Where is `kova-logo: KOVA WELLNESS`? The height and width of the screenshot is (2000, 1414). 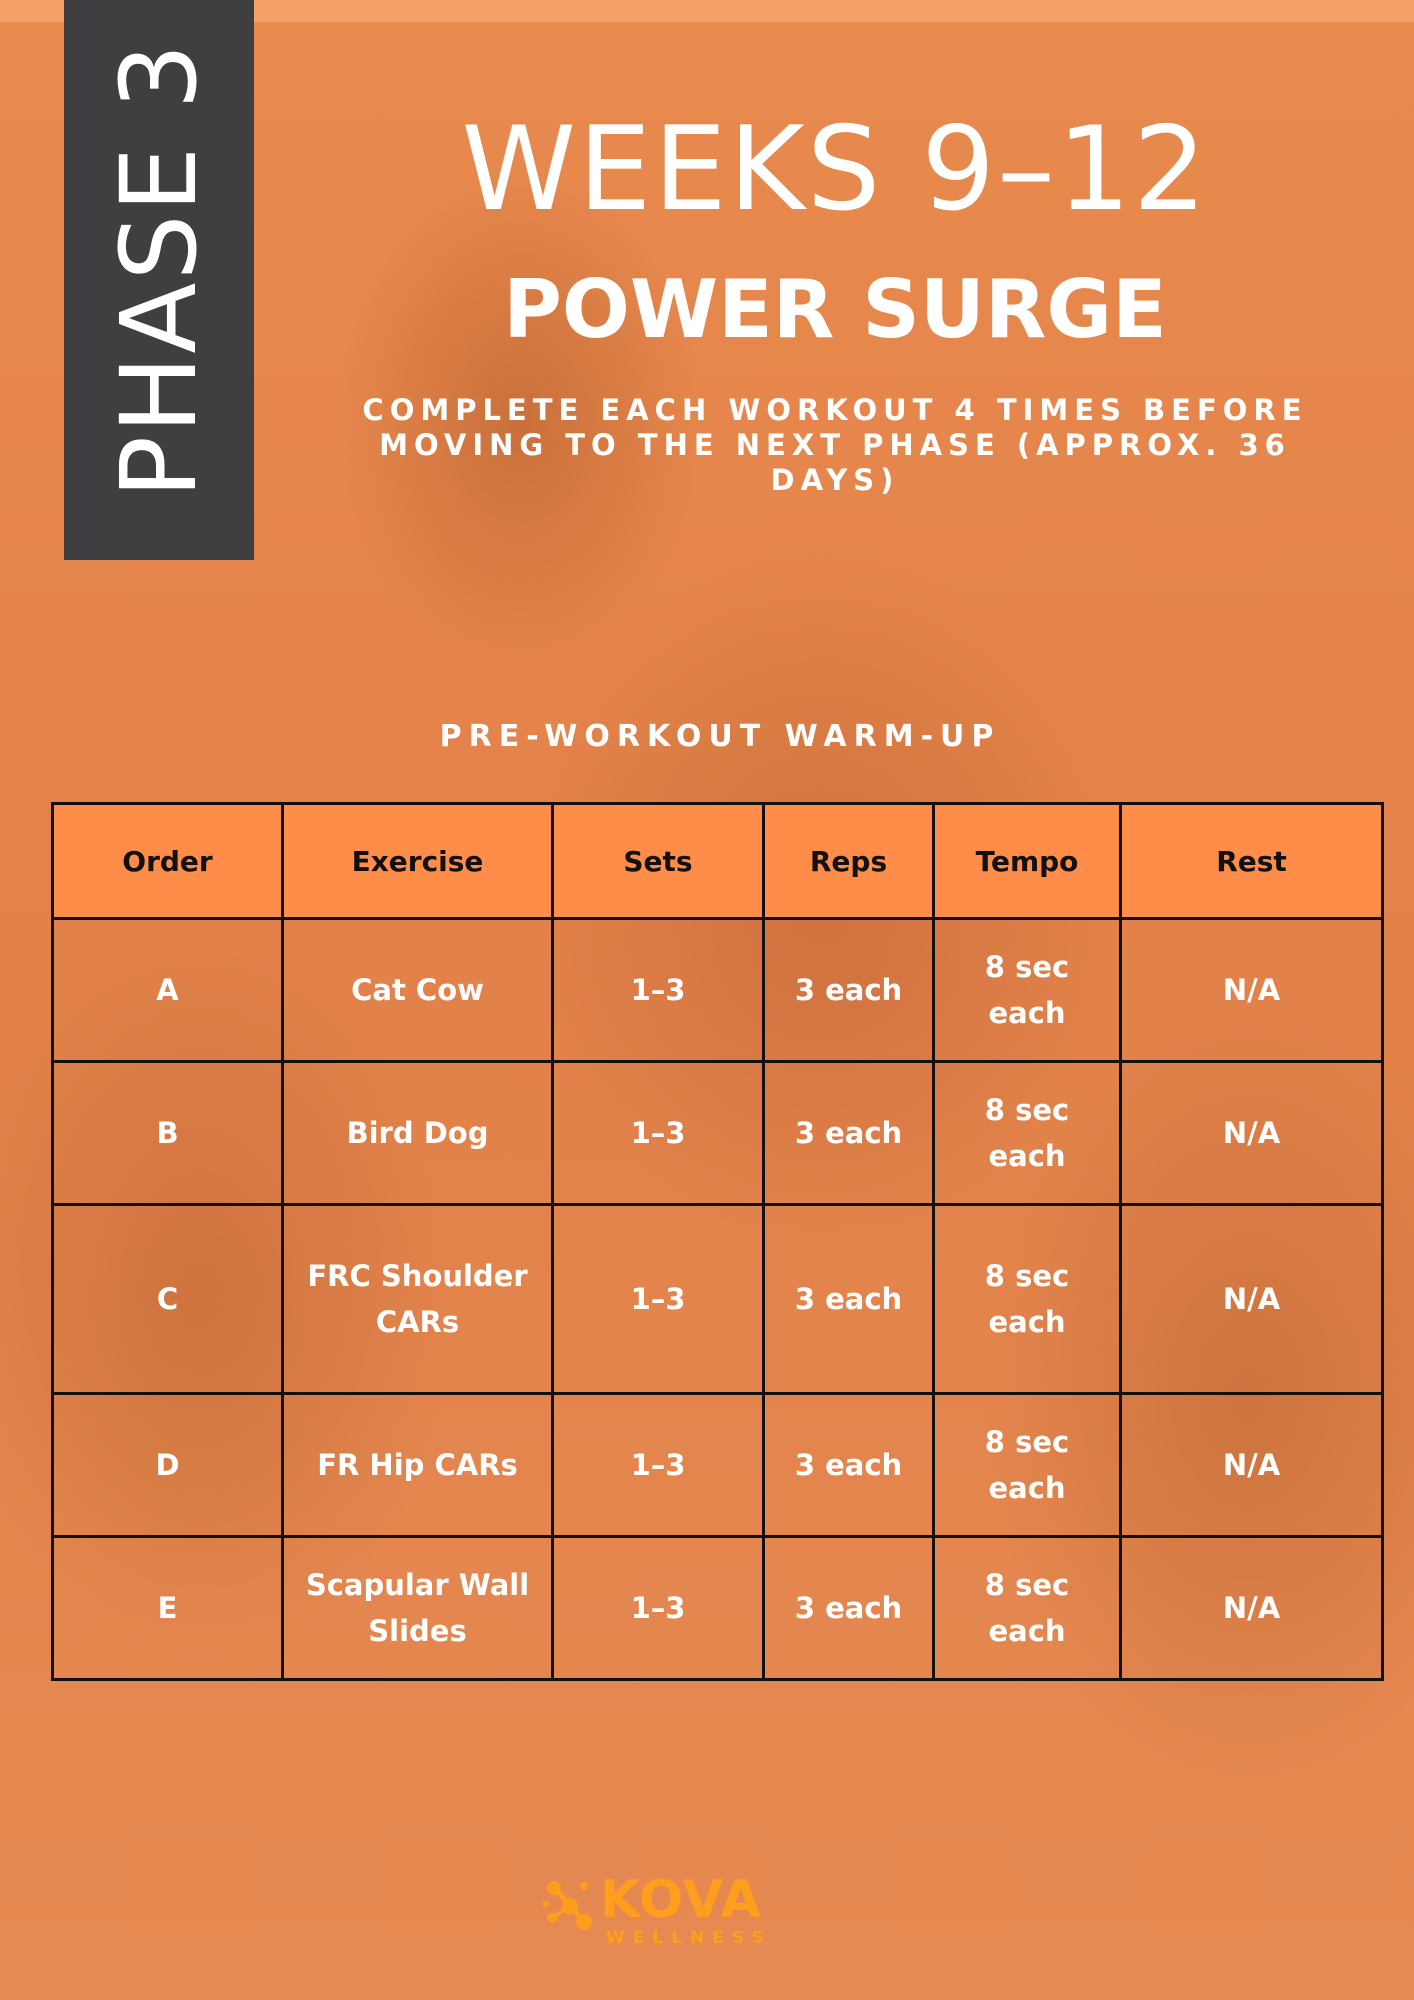
kova-logo: KOVA WELLNESS is located at coordinates (660, 1910).